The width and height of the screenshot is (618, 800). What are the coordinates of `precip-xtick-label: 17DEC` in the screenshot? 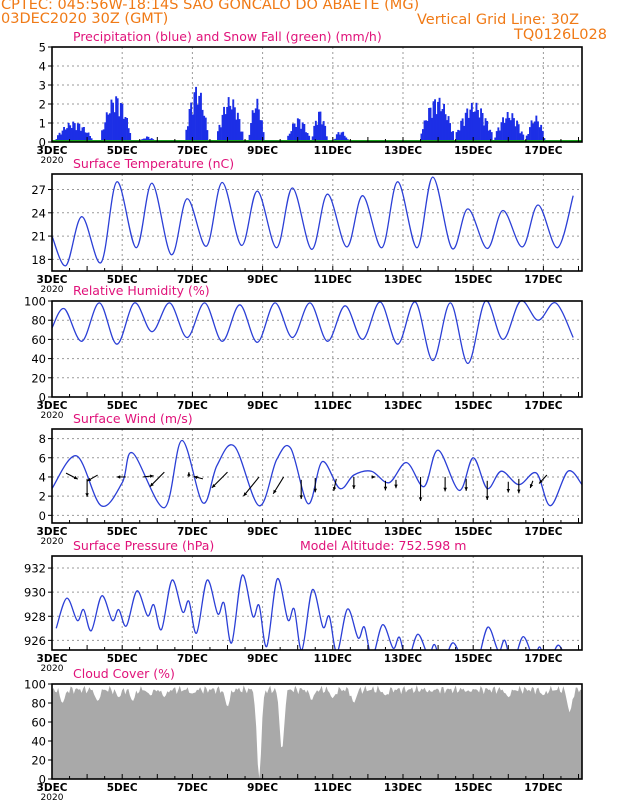 It's located at (543, 151).